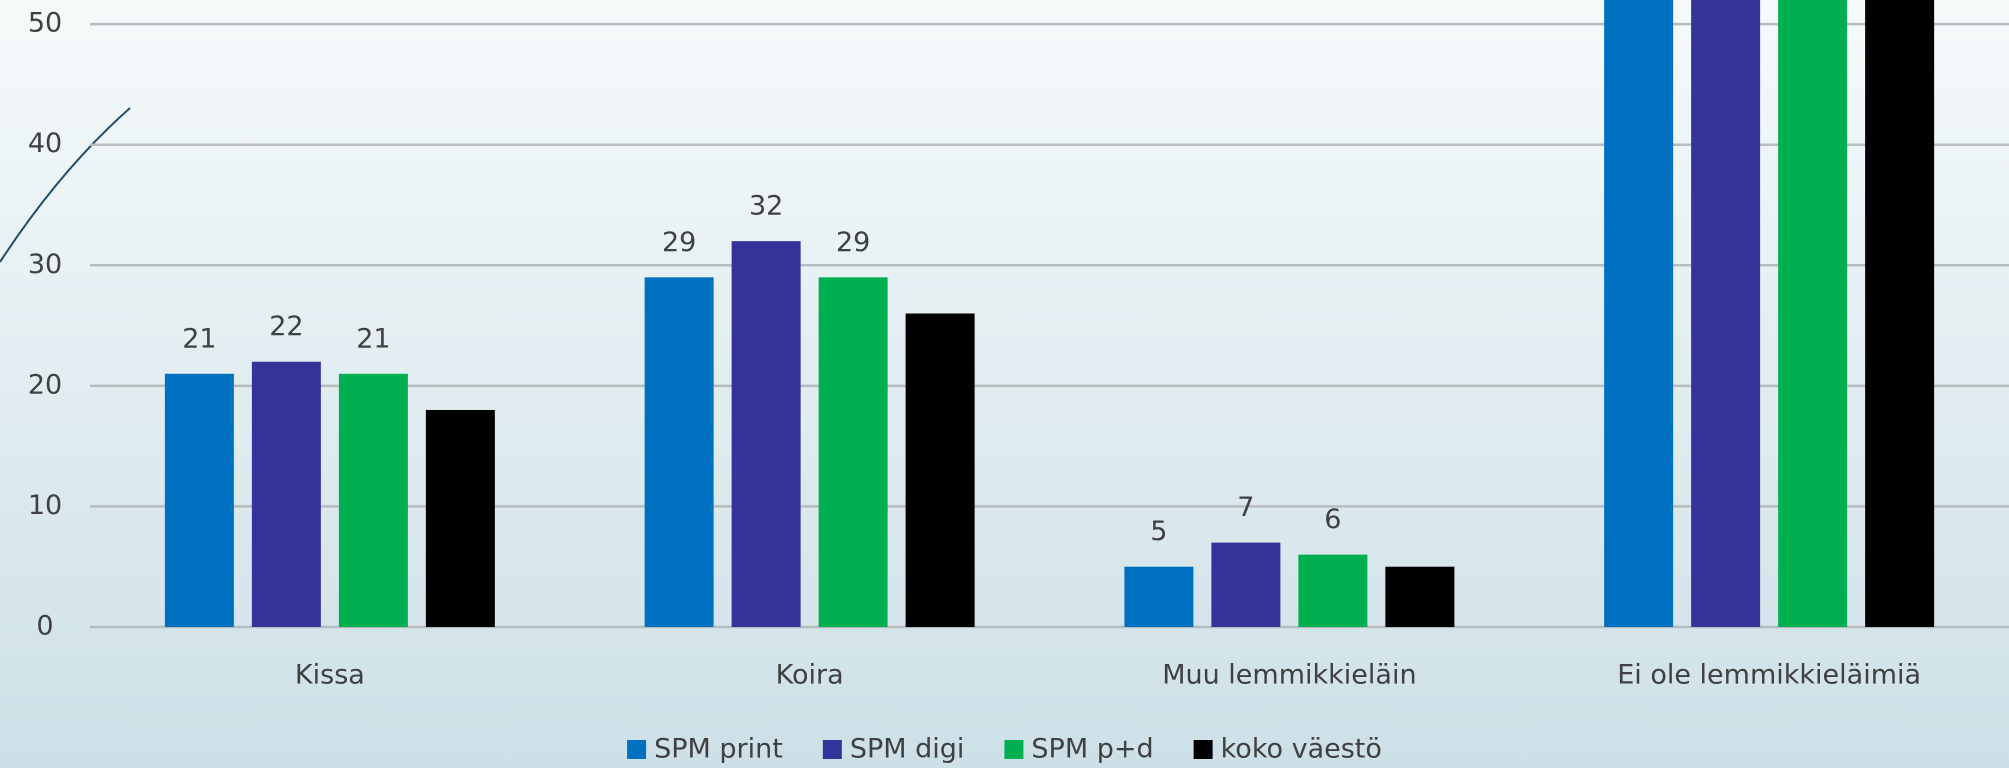 The width and height of the screenshot is (2009, 768). Describe the element at coordinates (45, 23) in the screenshot. I see `y-tick-label: 50` at that location.